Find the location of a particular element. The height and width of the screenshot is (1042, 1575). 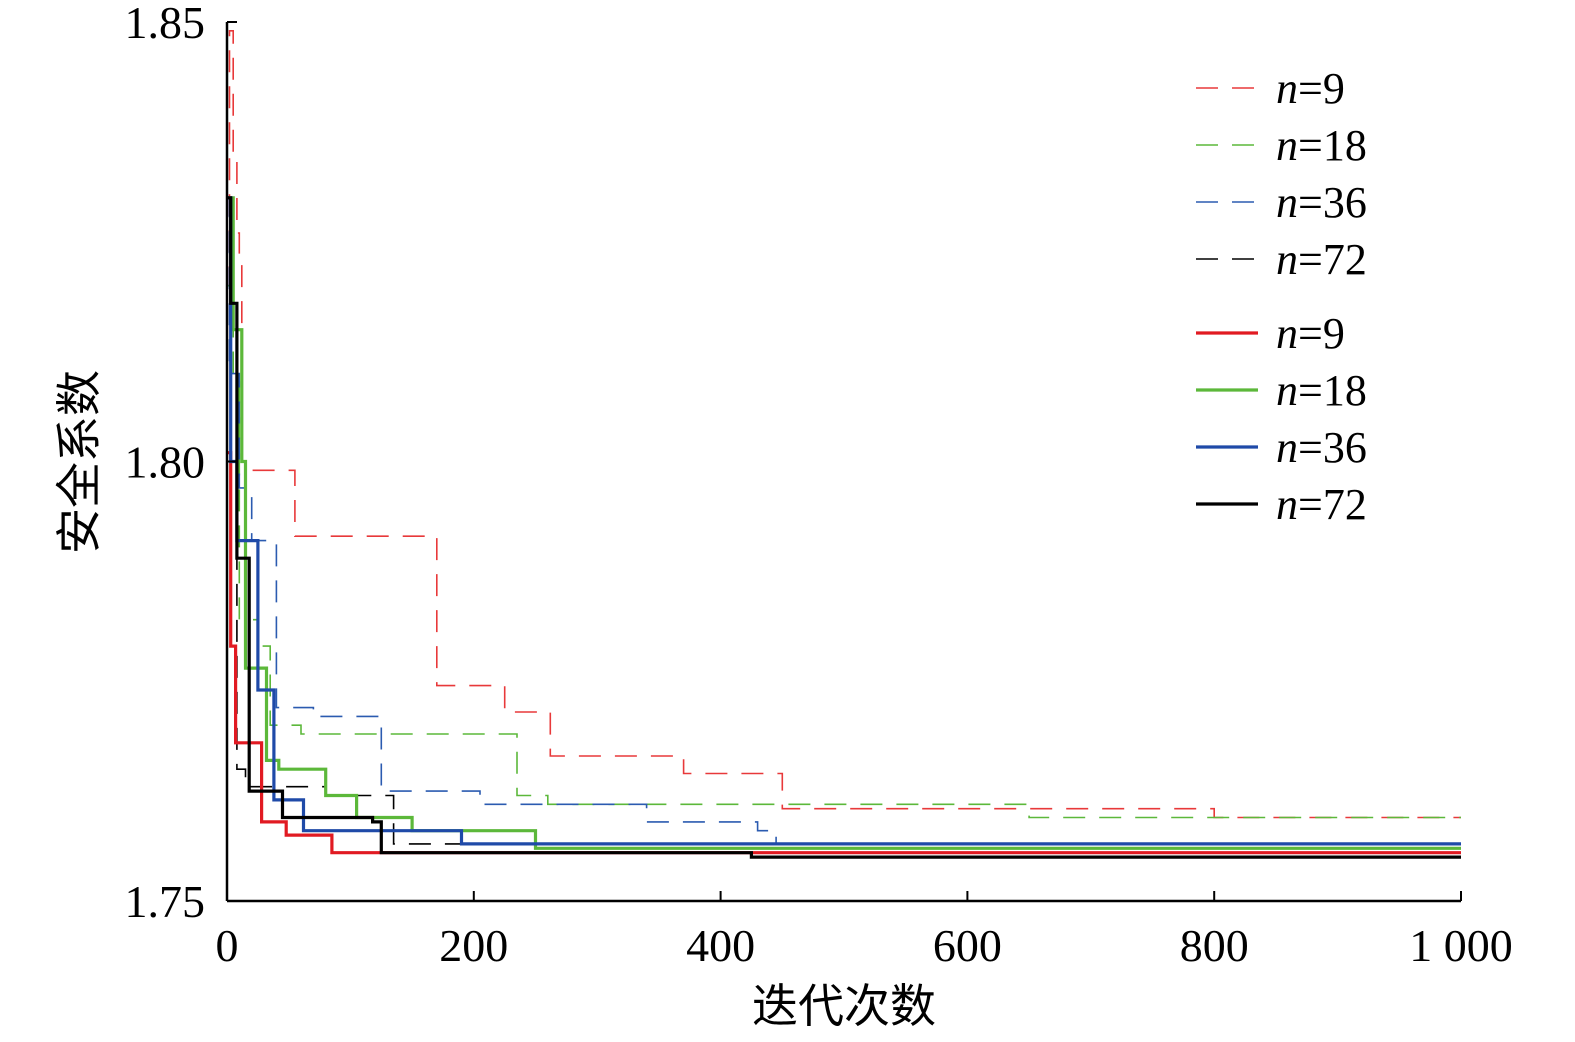

x-tick-label: 1 000 is located at coordinates (1461, 945).